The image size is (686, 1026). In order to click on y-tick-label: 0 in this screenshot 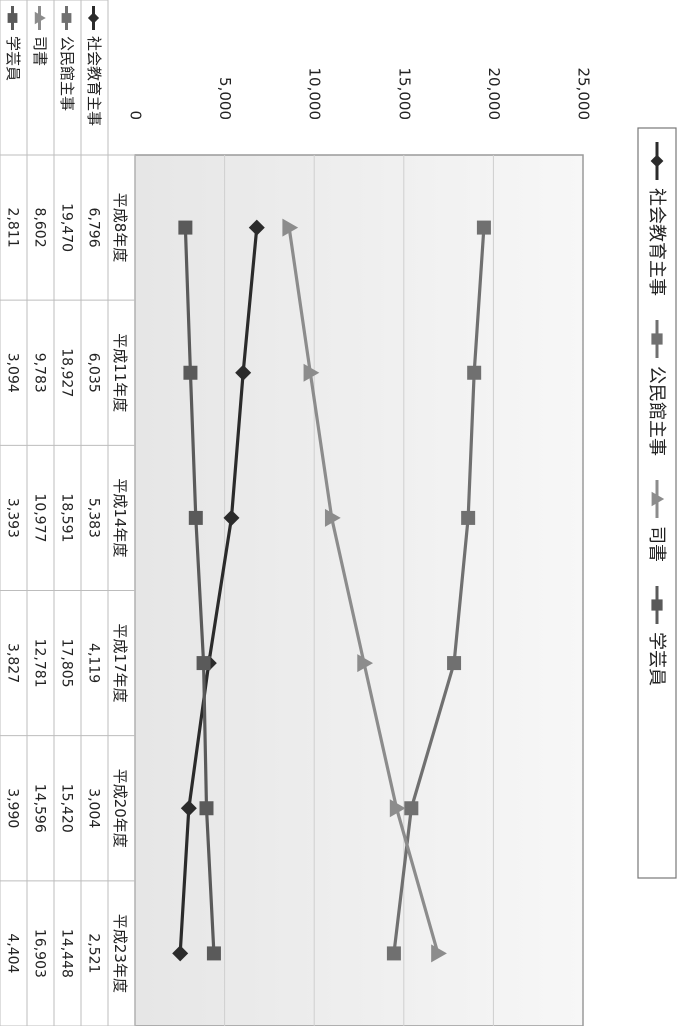, I will do `click(136, 115)`.